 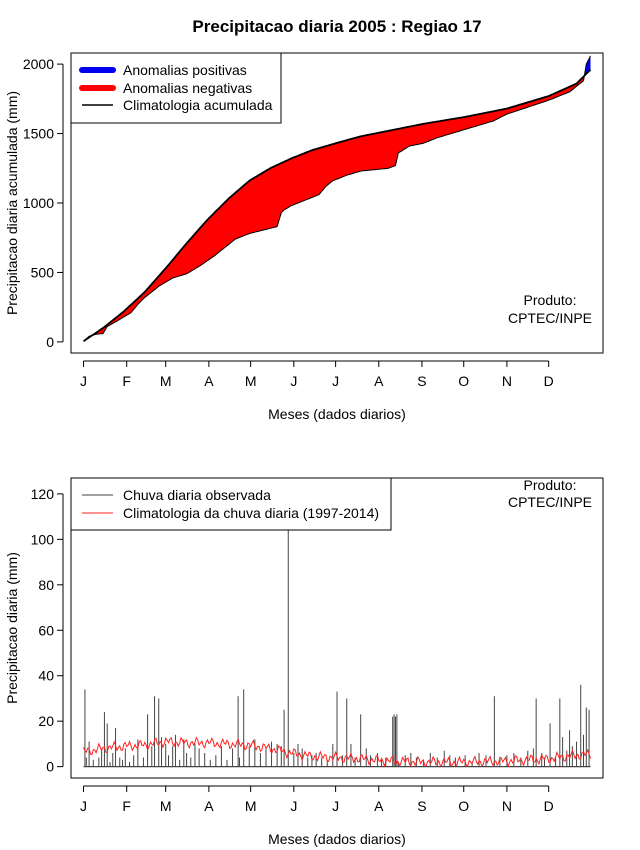 I want to click on bottom-y-axis-label: Precipitacao diaria (mm), so click(x=12, y=628).